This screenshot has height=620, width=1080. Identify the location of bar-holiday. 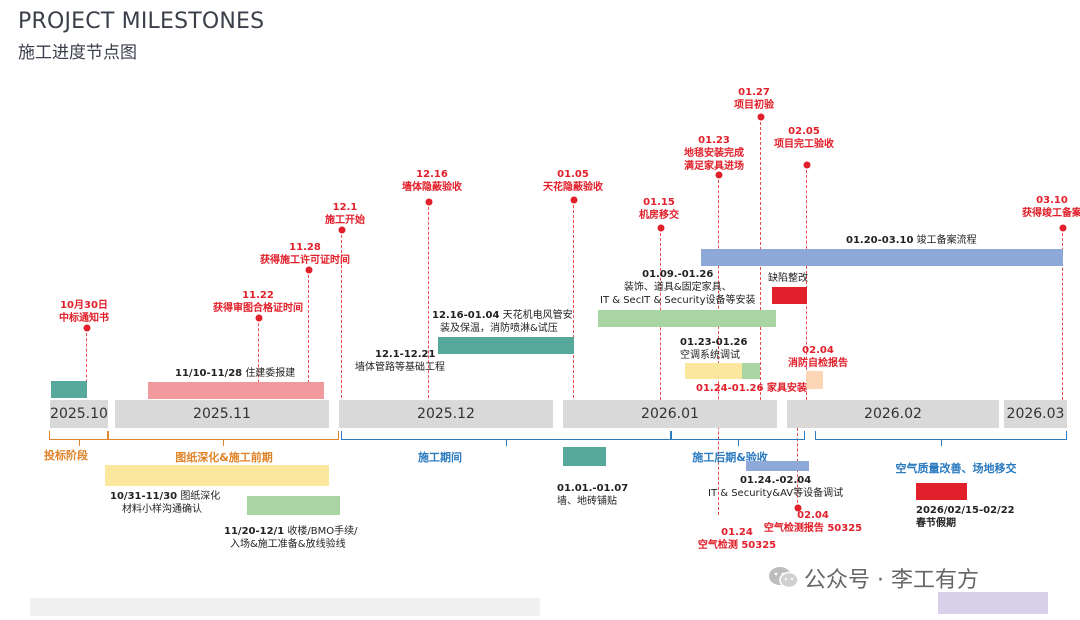
(941, 491).